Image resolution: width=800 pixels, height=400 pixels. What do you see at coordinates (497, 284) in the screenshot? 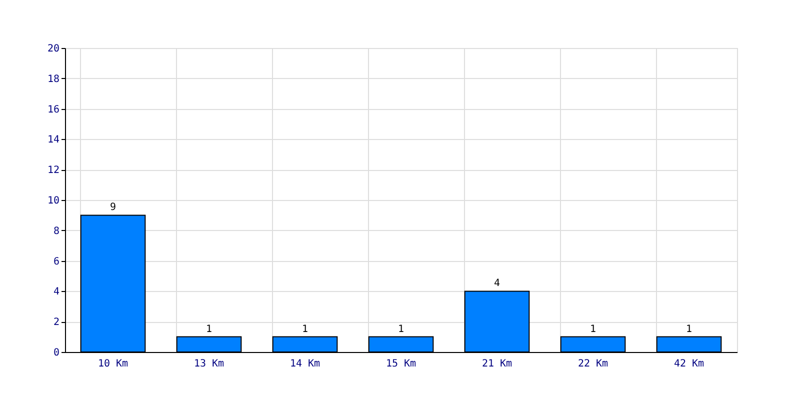
I see `data-label: 4` at bounding box center [497, 284].